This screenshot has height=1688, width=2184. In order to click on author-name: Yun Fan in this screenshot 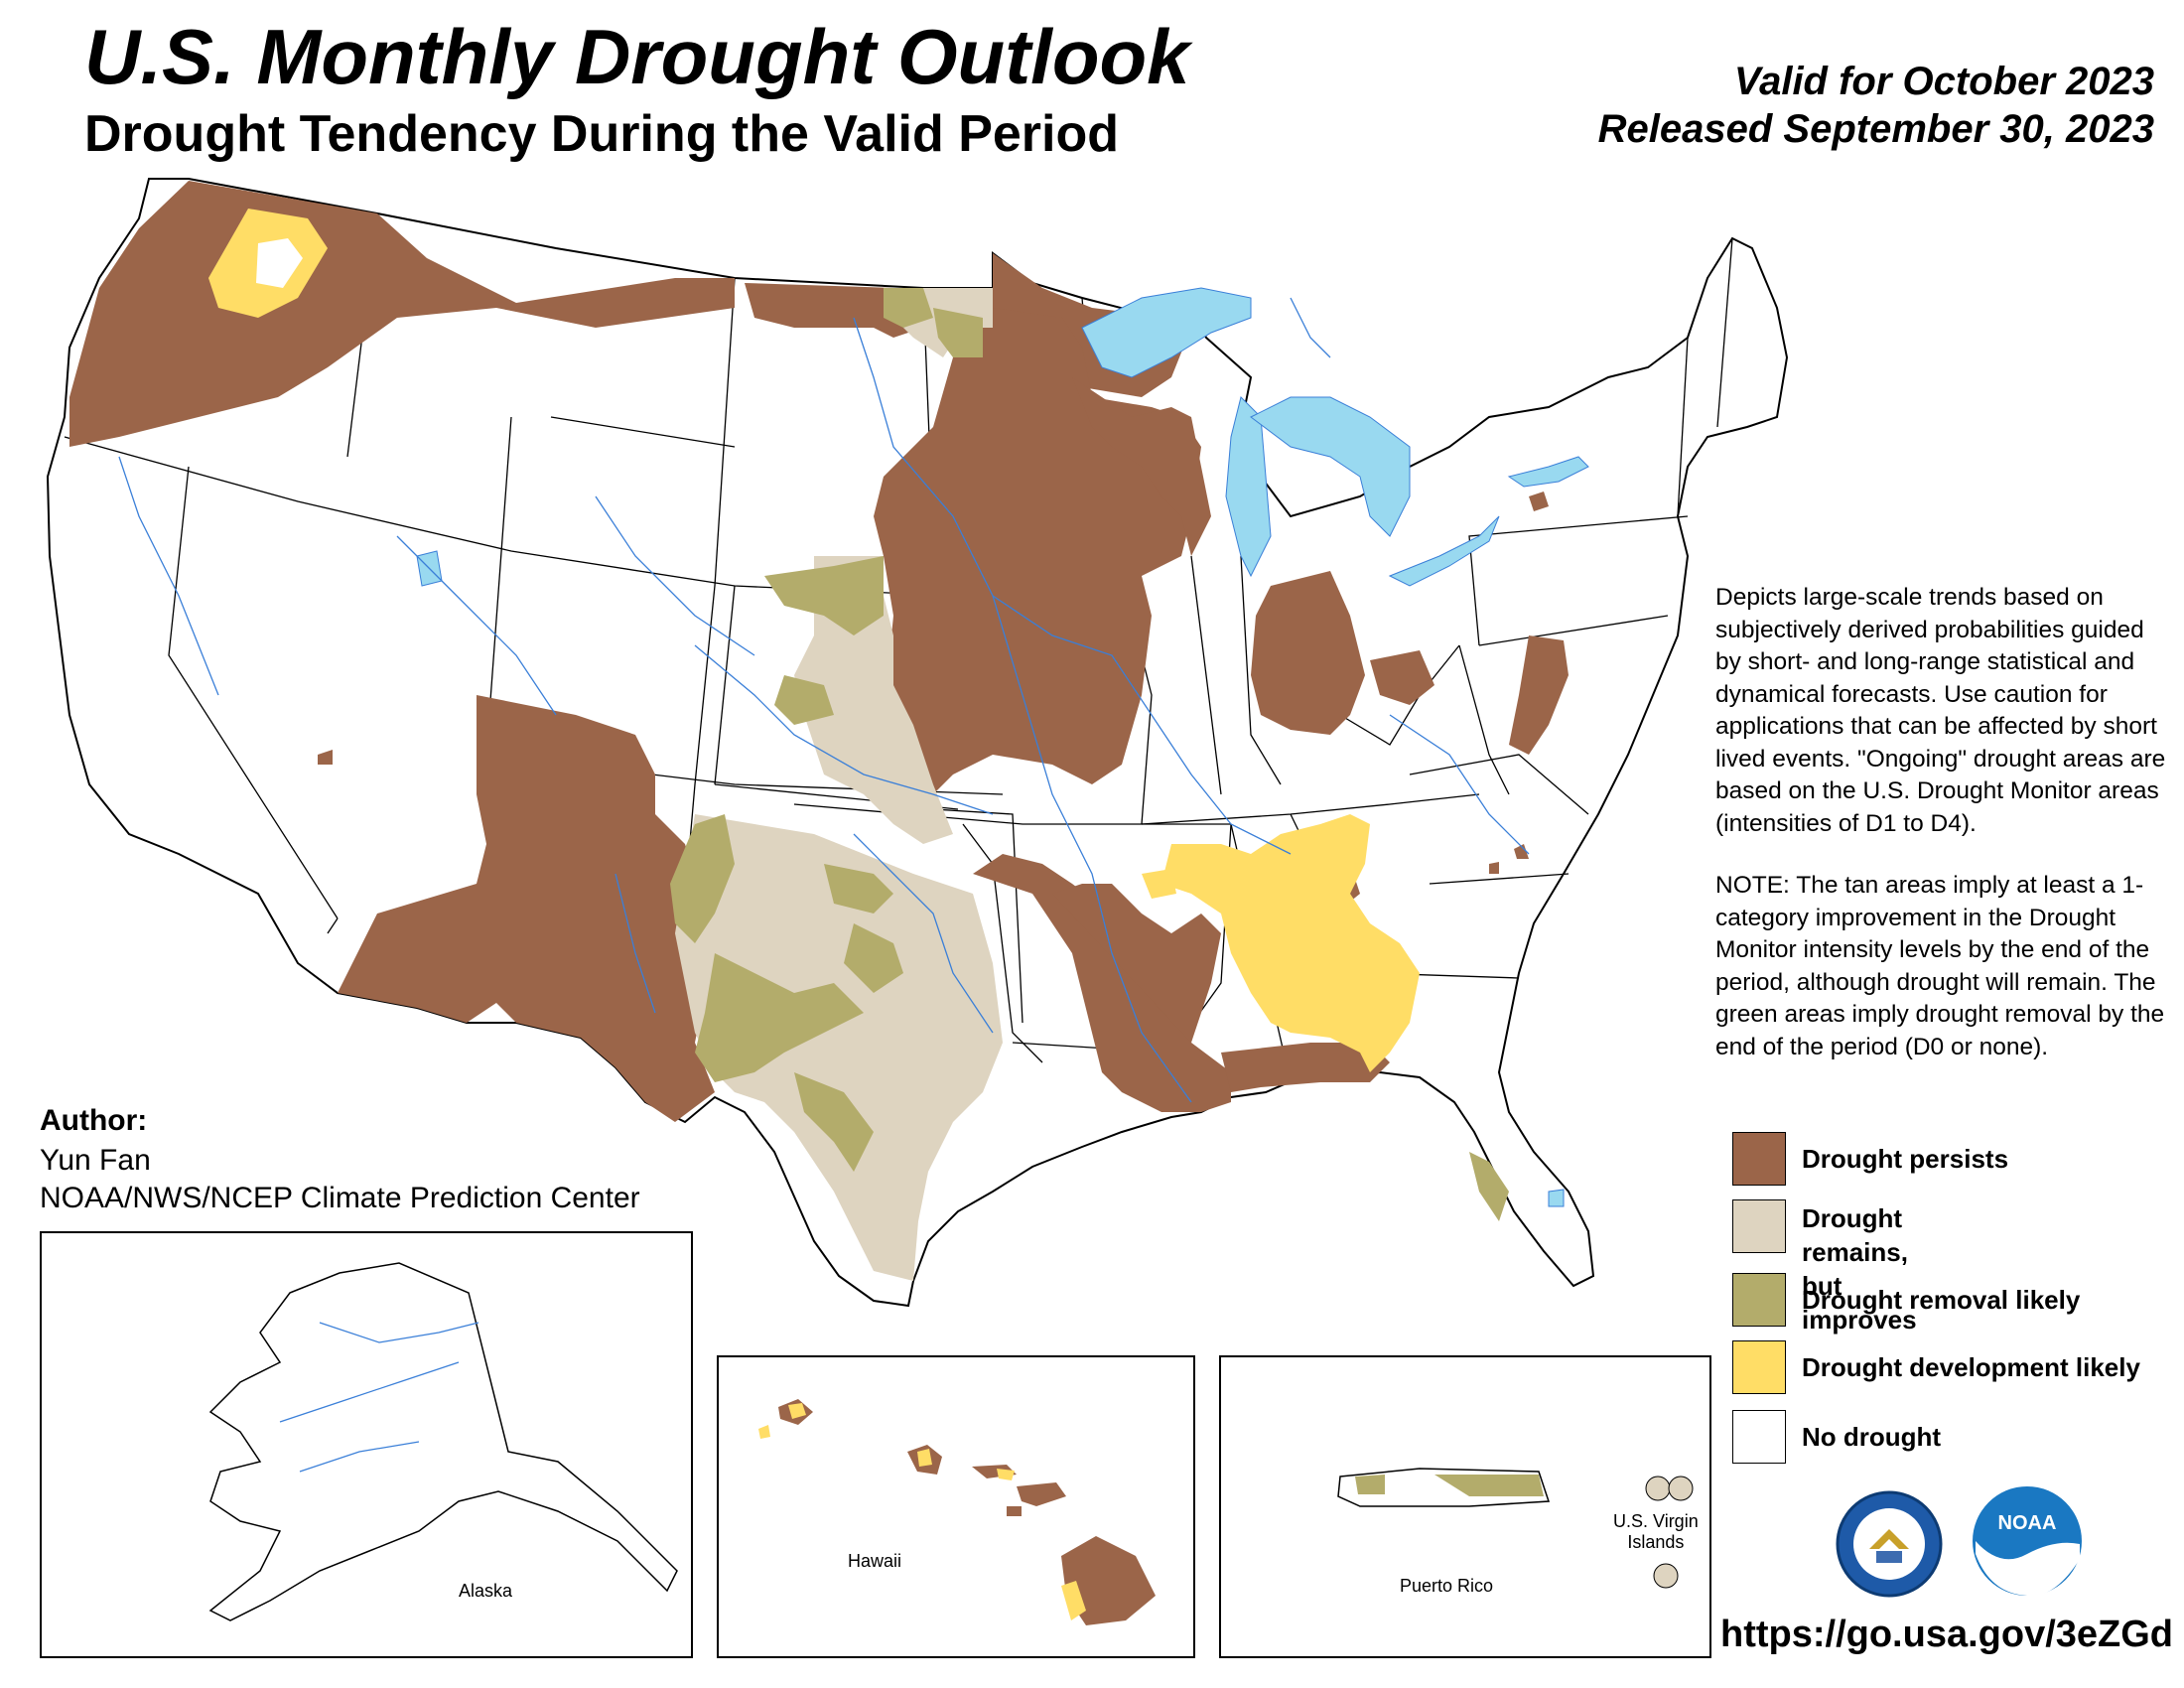, I will do `click(95, 1160)`.